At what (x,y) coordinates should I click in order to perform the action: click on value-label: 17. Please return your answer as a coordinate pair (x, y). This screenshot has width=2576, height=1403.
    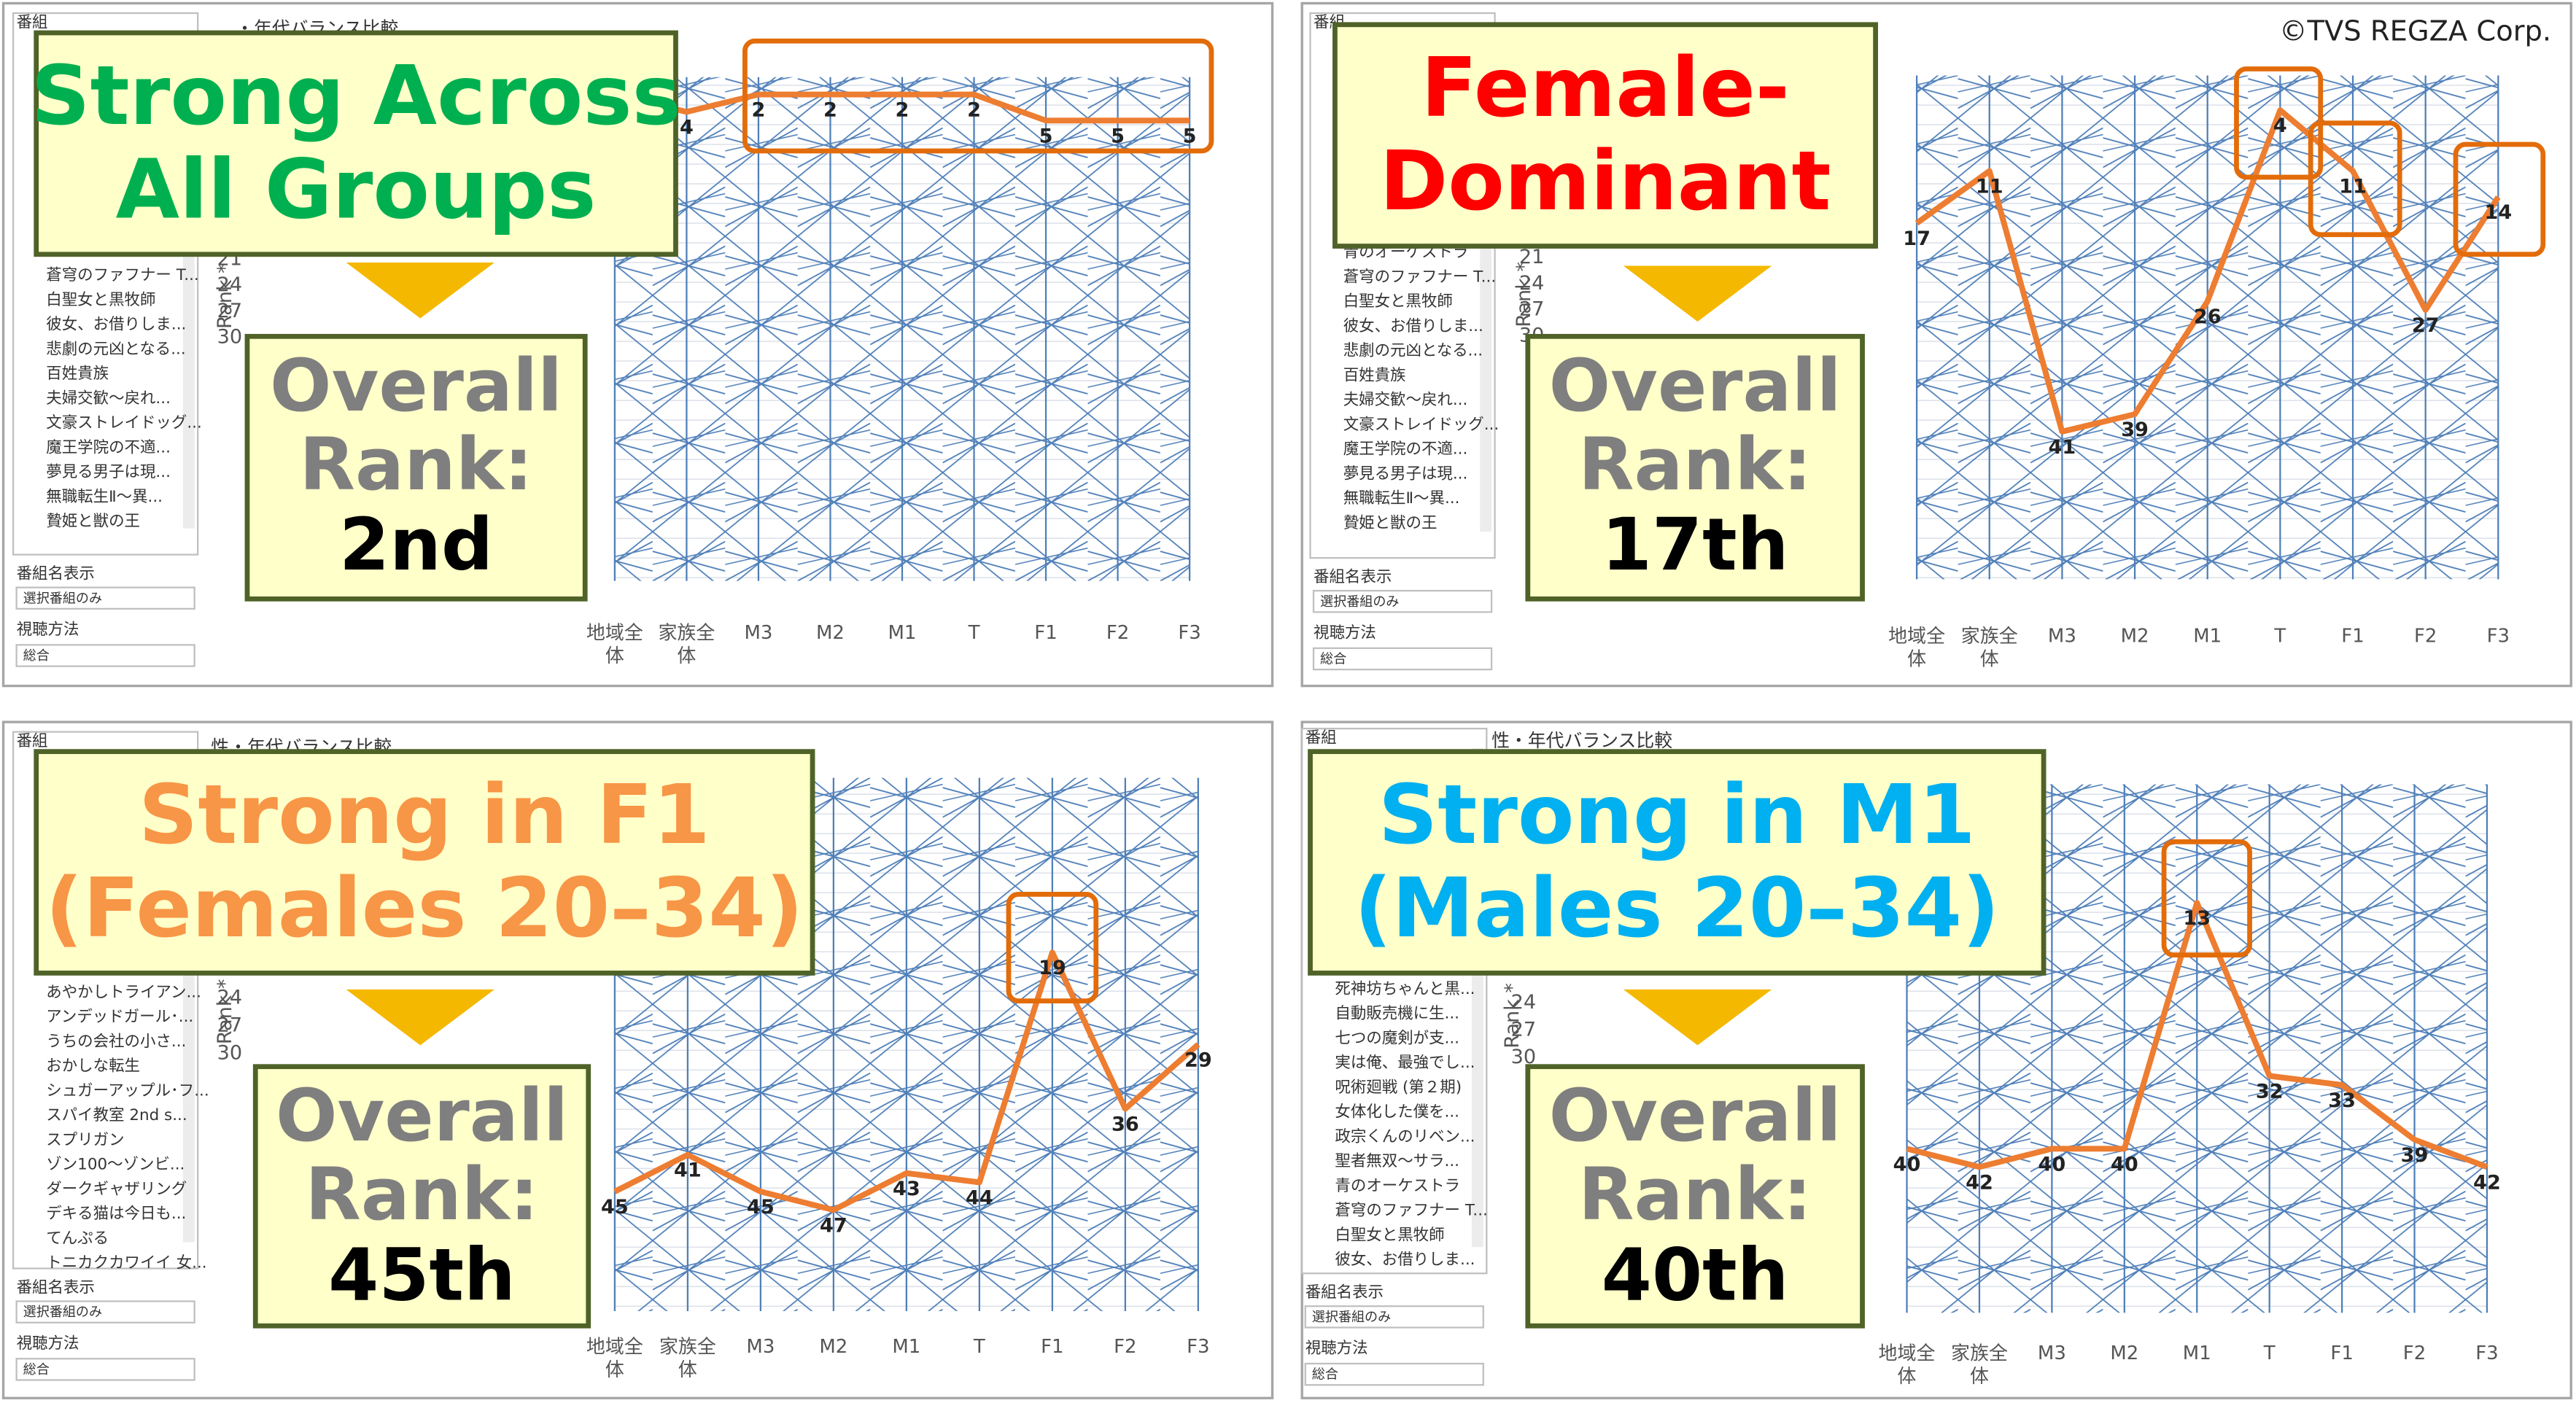
    Looking at the image, I should click on (1917, 239).